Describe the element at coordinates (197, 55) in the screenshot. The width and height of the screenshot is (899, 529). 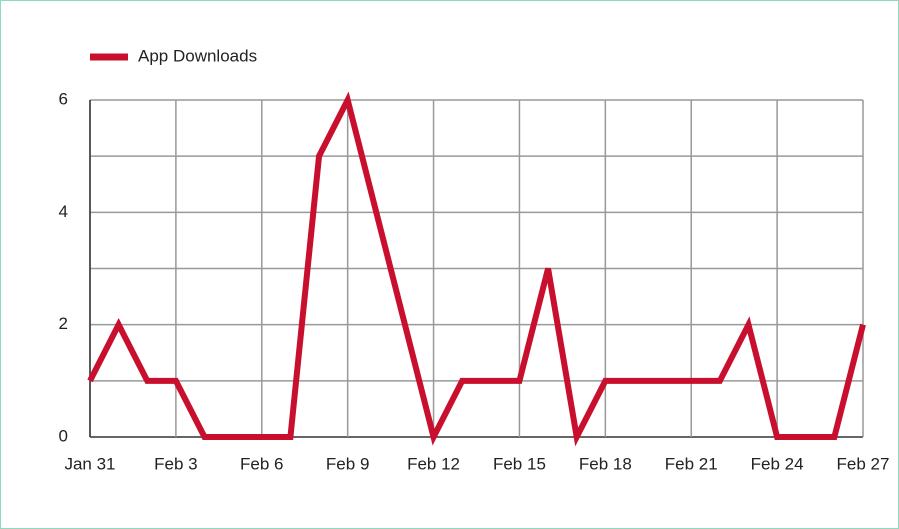
I see `legend-label: App Downloads` at that location.